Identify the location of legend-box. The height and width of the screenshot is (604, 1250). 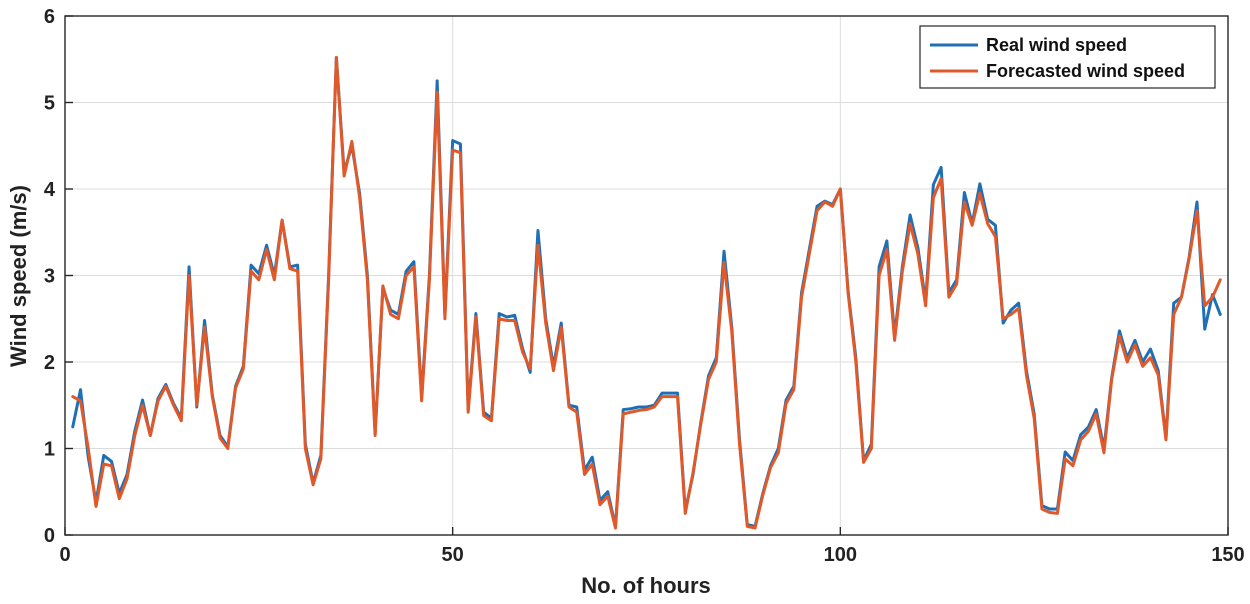
(1067, 57).